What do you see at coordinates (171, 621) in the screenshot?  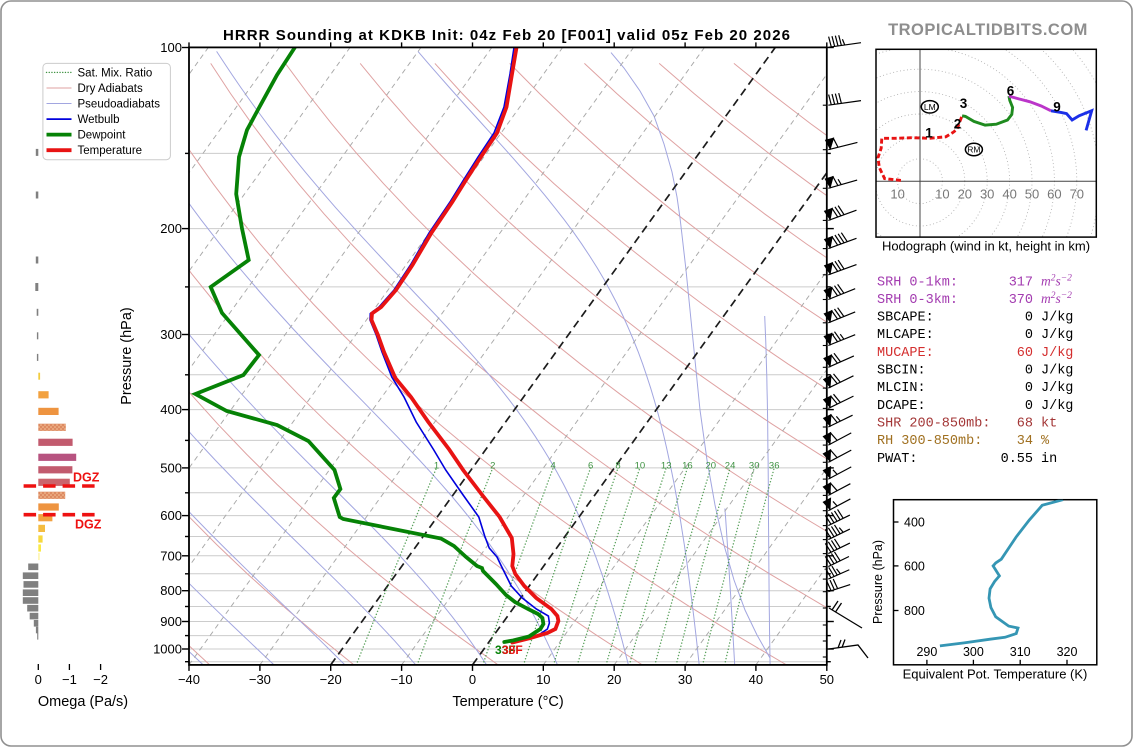 I see `svg-text: 900` at bounding box center [171, 621].